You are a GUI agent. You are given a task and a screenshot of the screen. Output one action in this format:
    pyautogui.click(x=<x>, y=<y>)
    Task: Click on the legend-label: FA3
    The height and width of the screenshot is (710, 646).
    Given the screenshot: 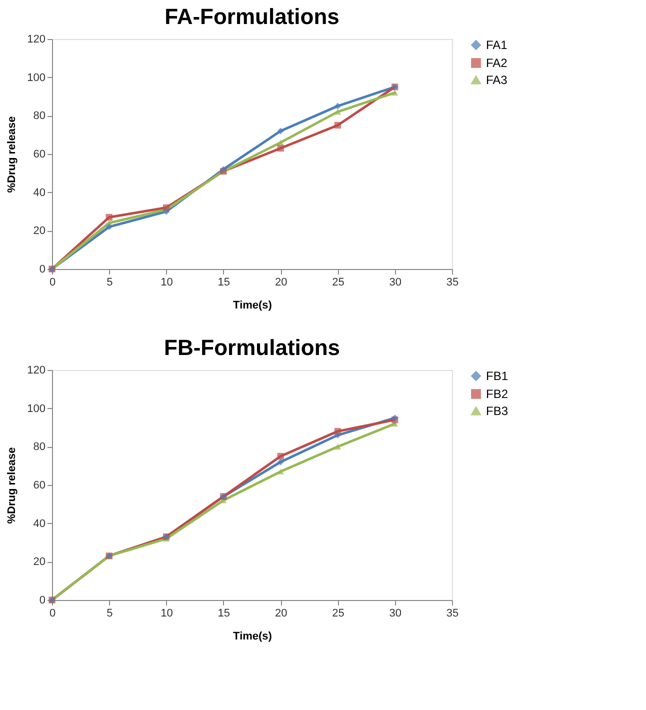 What is the action you would take?
    pyautogui.click(x=497, y=80)
    